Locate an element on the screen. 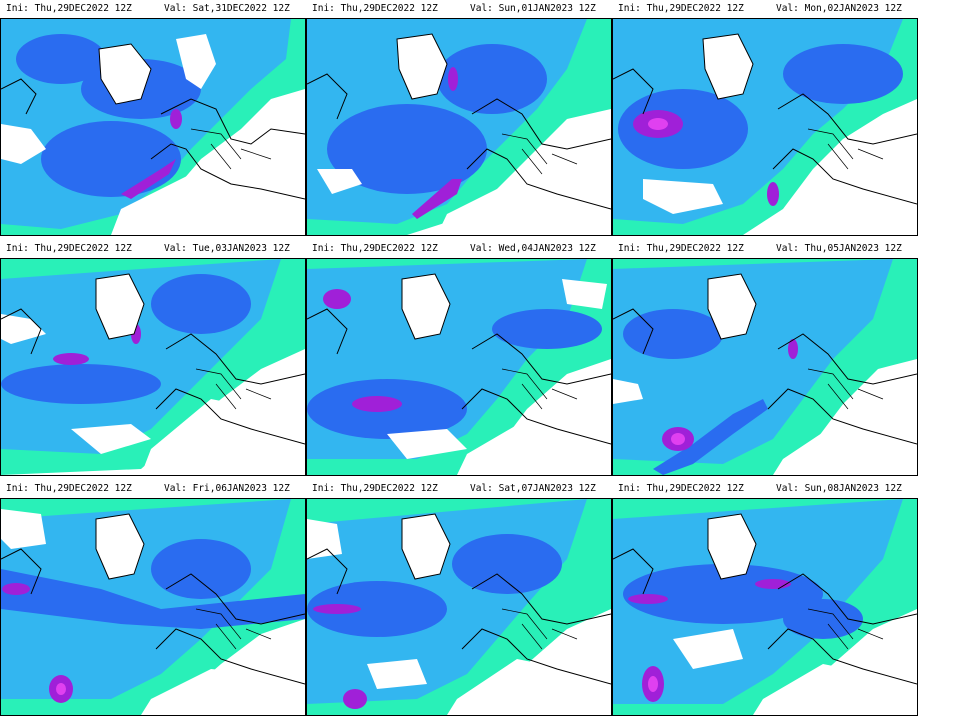 The width and height of the screenshot is (960, 720). valid-time-label: Val: Sat,07JAN2023 12Z is located at coordinates (533, 488).